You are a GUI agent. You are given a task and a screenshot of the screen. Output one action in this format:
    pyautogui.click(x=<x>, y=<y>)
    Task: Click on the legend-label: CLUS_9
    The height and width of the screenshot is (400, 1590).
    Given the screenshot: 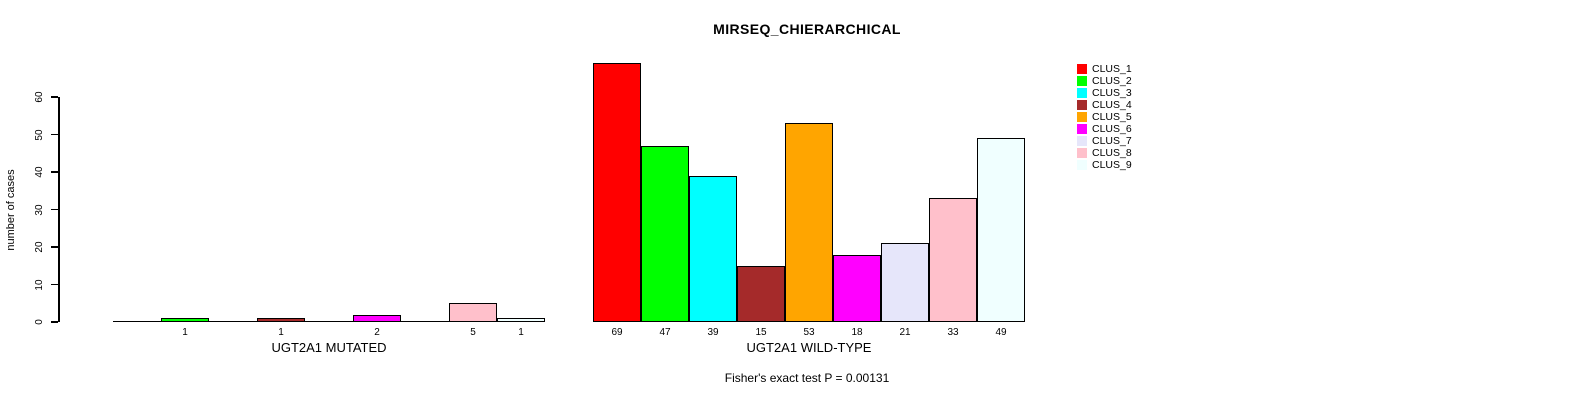 What is the action you would take?
    pyautogui.click(x=1112, y=165)
    